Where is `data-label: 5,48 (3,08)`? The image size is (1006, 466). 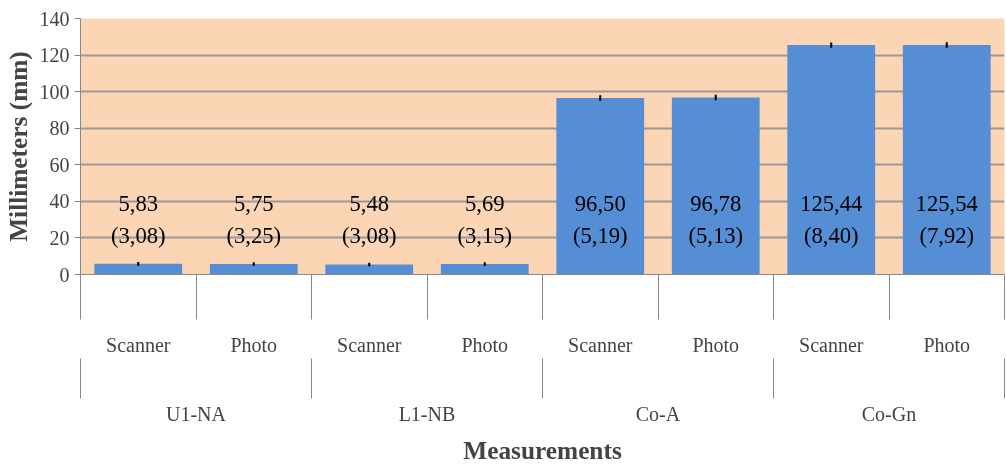 data-label: 5,48 (3,08) is located at coordinates (369, 219).